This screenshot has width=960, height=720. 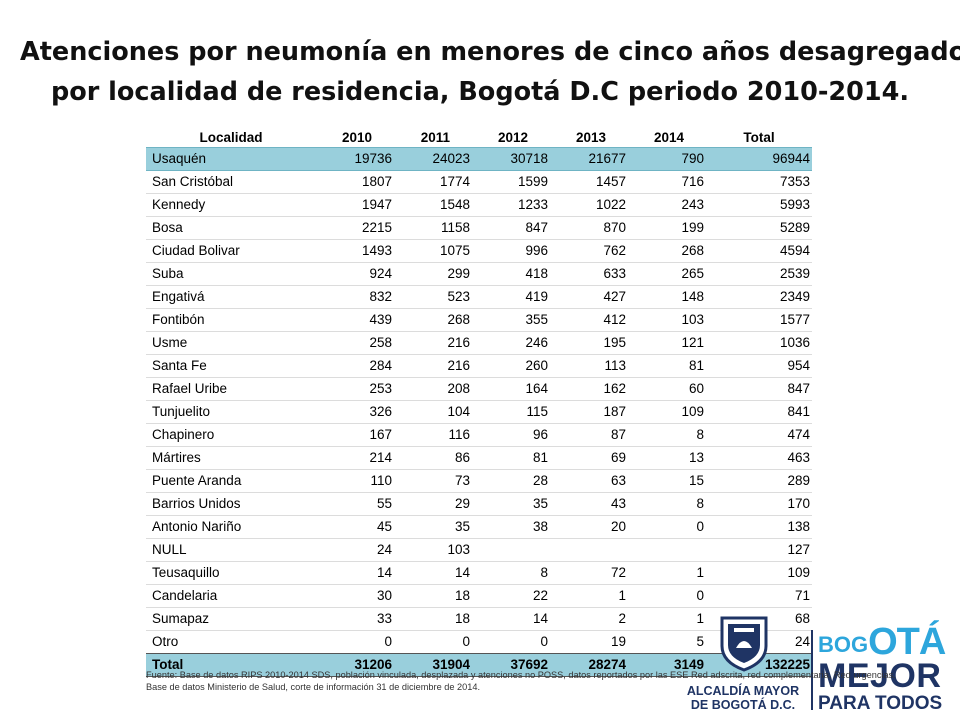 I want to click on total-2012: 37692, so click(x=511, y=665).